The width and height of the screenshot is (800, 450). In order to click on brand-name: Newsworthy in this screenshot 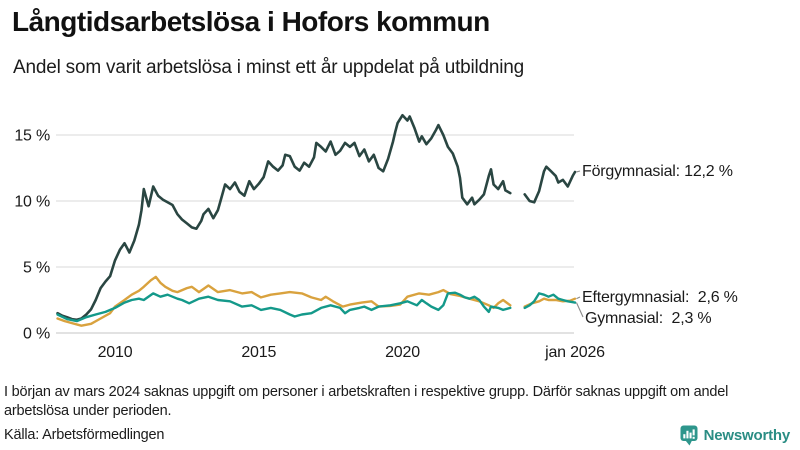, I will do `click(747, 435)`.